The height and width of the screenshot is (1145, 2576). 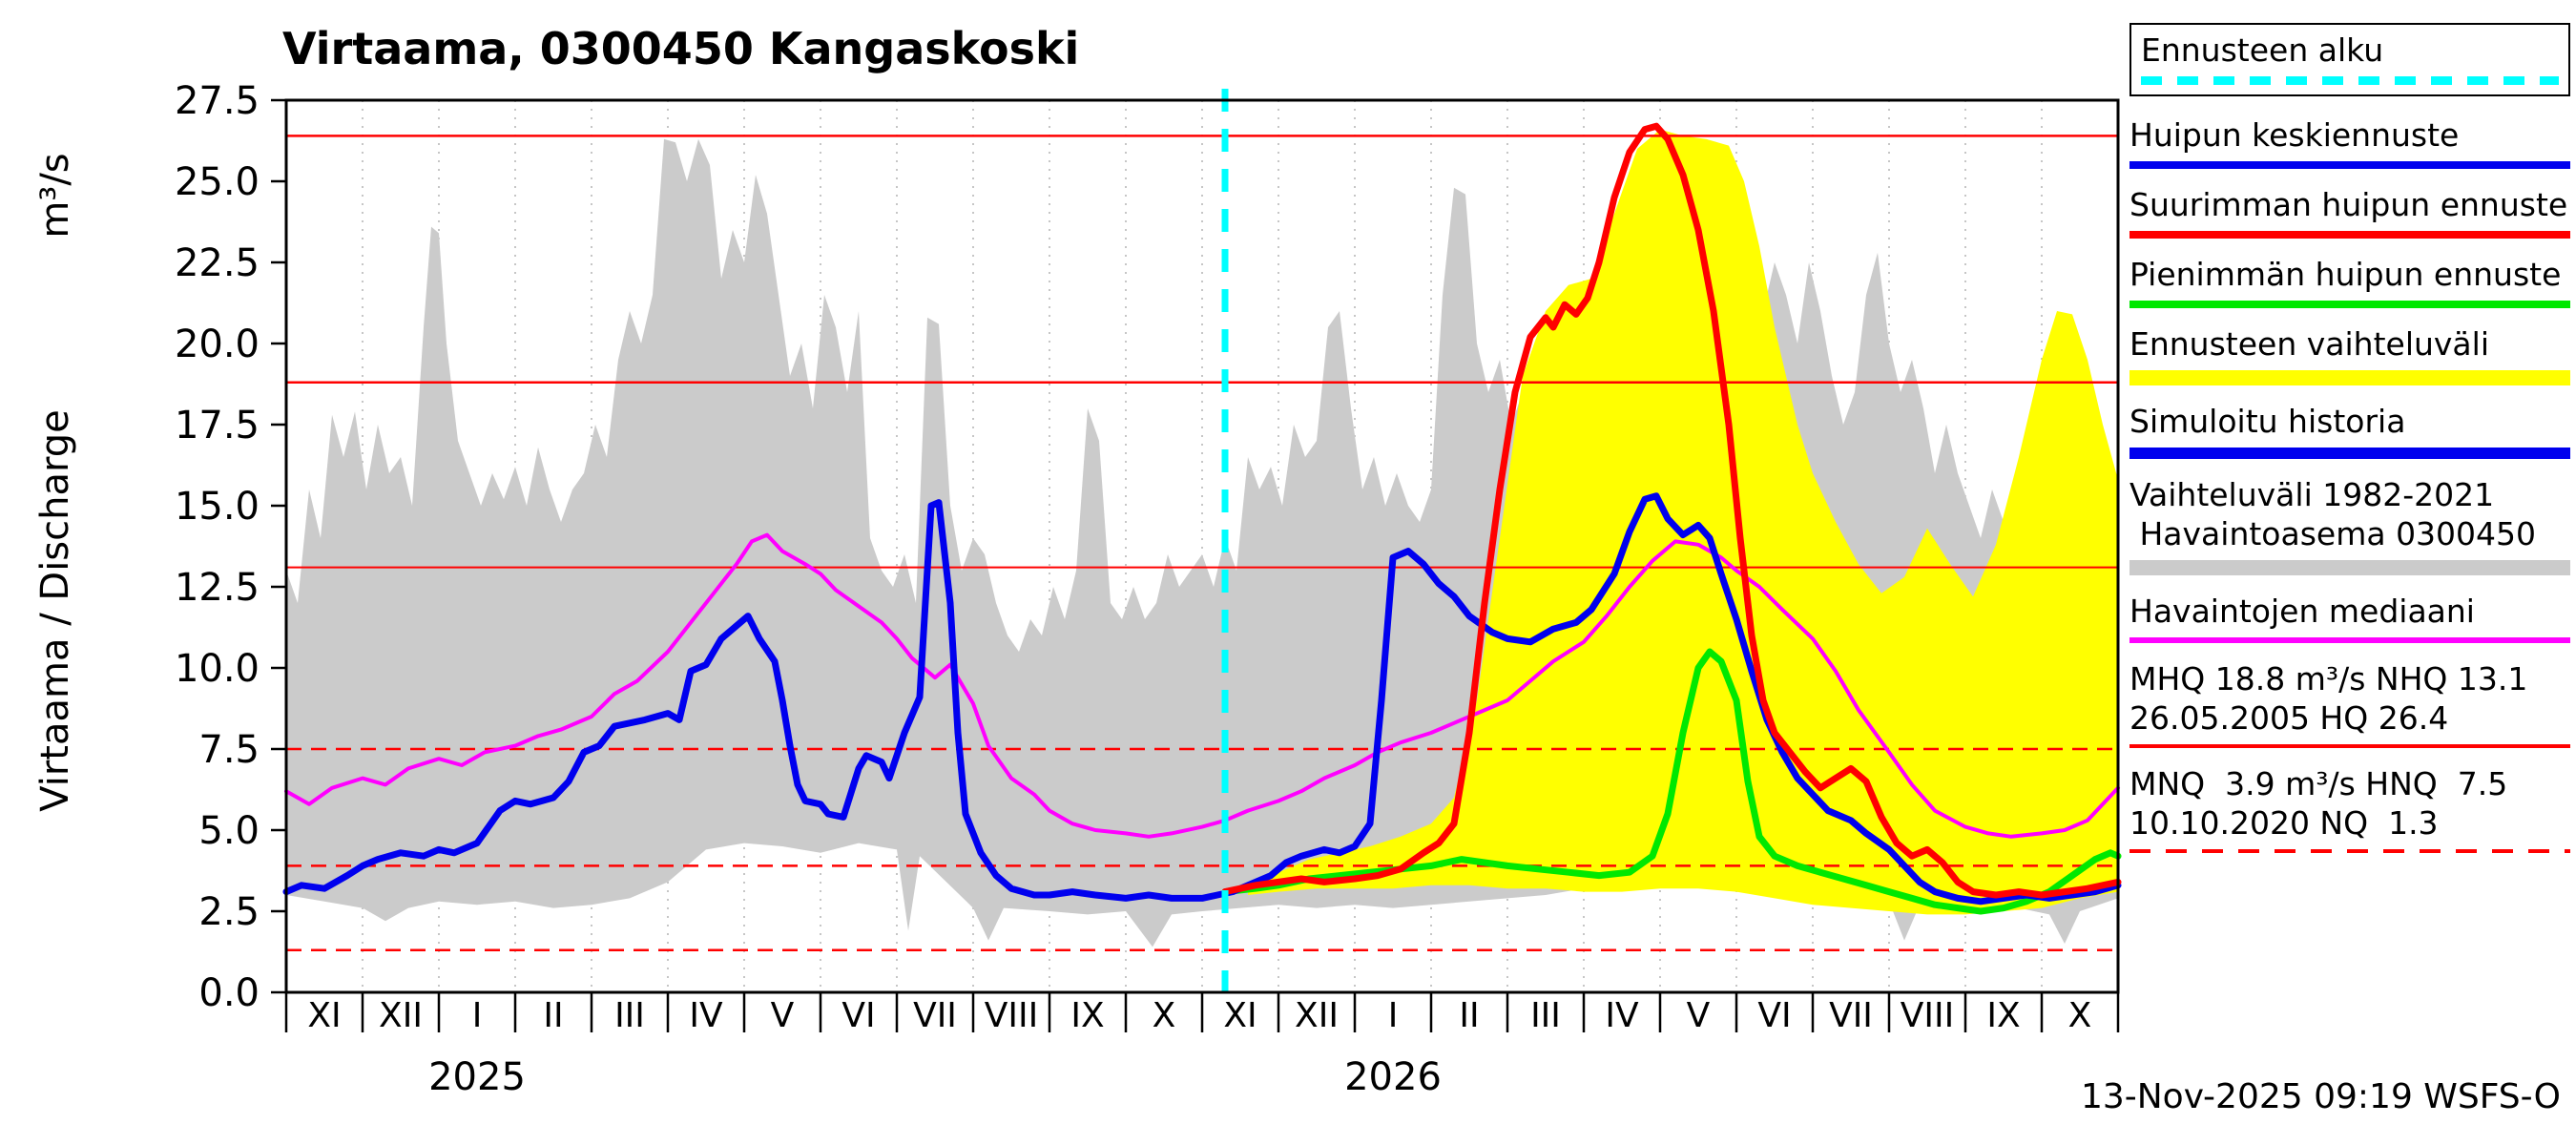 I want to click on legend-item-ennusteen-vaihteluvali: Ennusteen vaihteluväli, so click(x=2349, y=354).